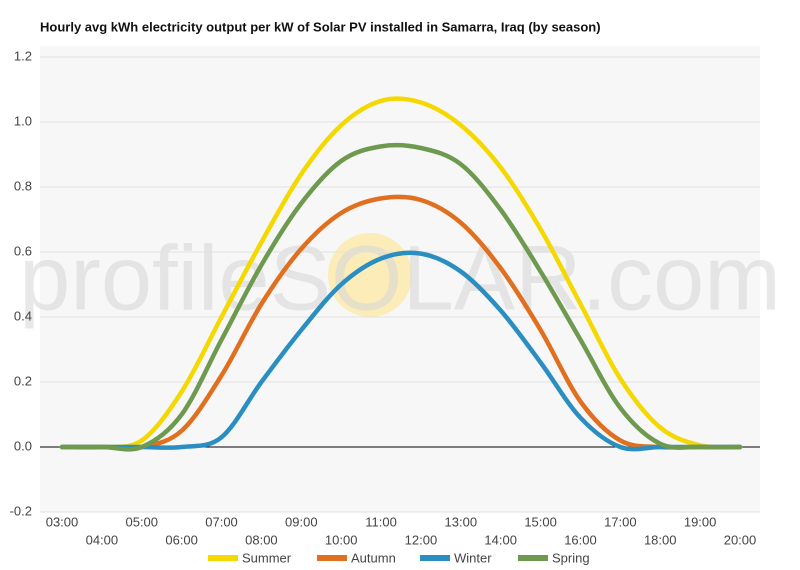  Describe the element at coordinates (580, 539) in the screenshot. I see `x-tick-label: 16:00` at that location.